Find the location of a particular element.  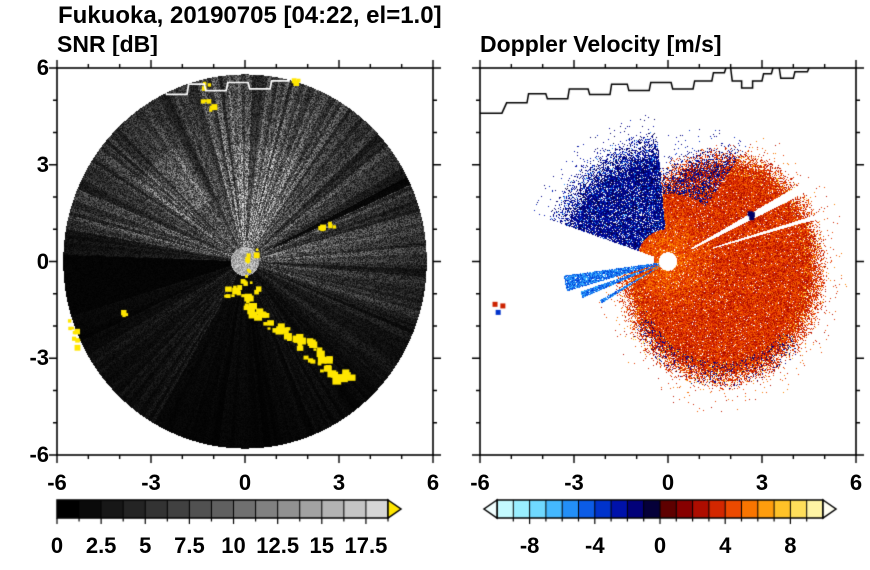

doppler-colorbar-tick-label: -8 is located at coordinates (529, 545).